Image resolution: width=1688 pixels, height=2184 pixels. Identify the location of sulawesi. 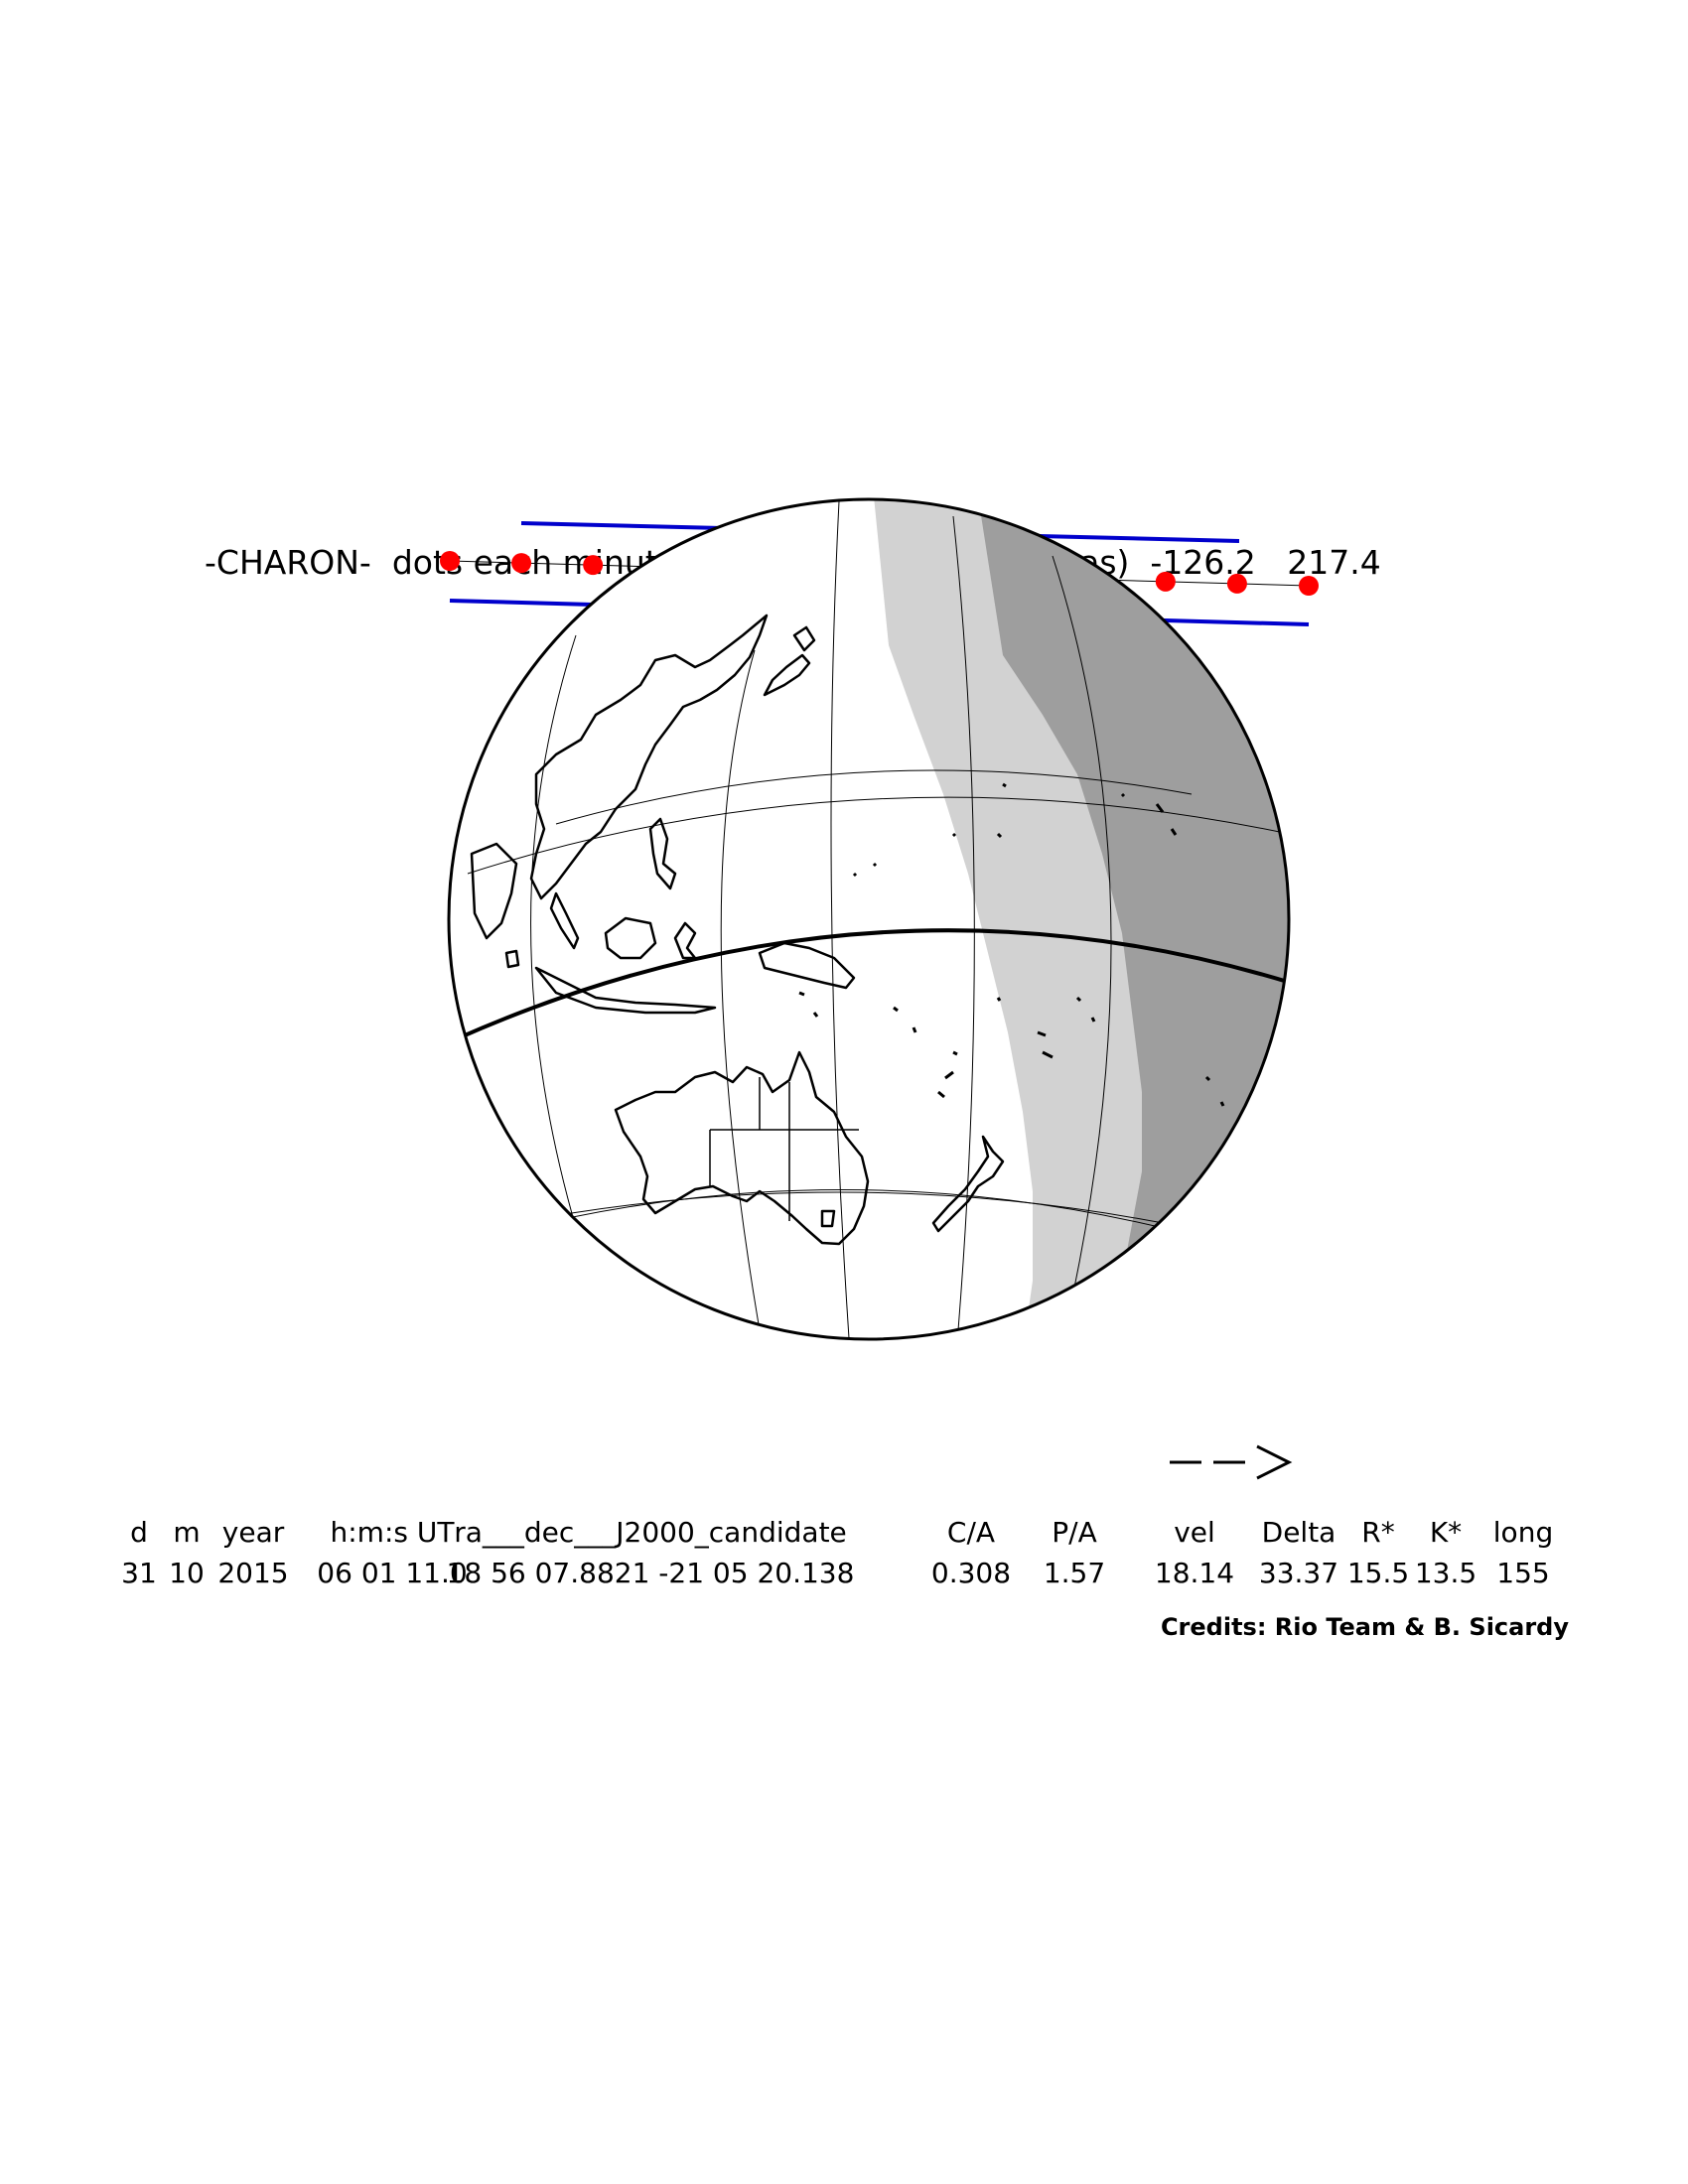
(685, 940).